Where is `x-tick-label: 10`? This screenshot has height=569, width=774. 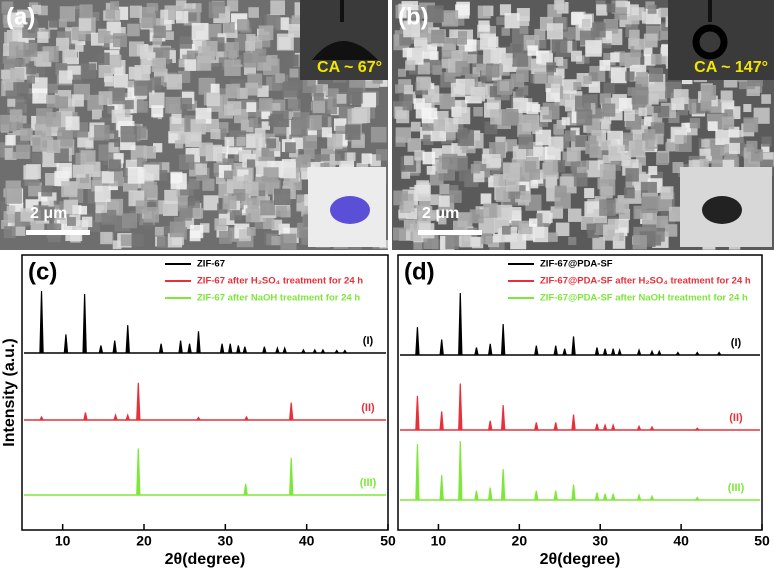 x-tick-label: 10 is located at coordinates (439, 541).